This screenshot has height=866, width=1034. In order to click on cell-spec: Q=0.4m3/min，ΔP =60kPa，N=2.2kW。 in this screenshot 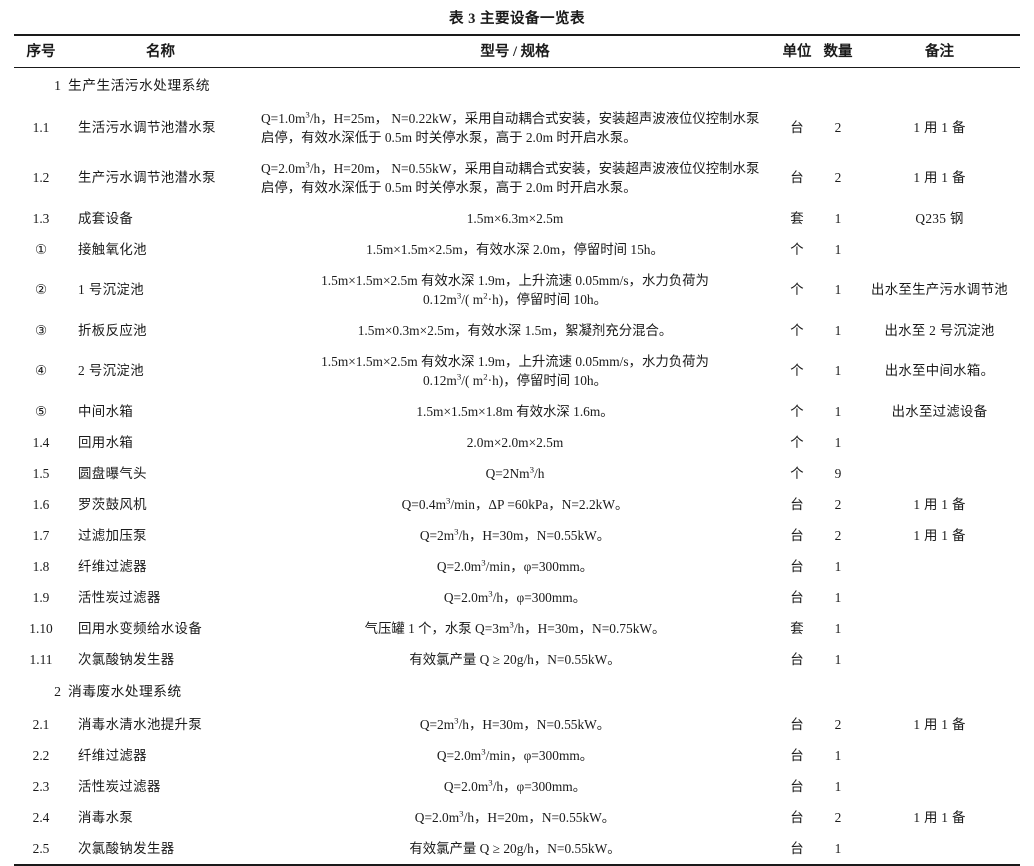, I will do `click(515, 504)`.